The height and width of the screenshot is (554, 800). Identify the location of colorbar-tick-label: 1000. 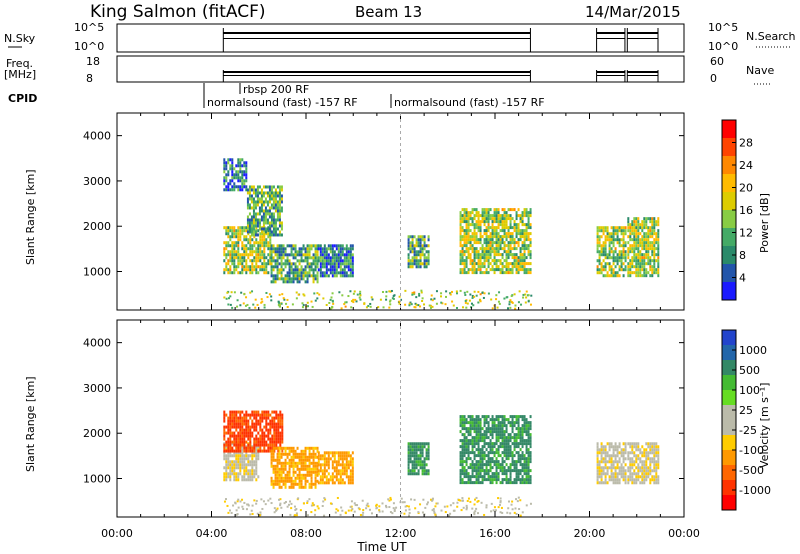
(753, 350).